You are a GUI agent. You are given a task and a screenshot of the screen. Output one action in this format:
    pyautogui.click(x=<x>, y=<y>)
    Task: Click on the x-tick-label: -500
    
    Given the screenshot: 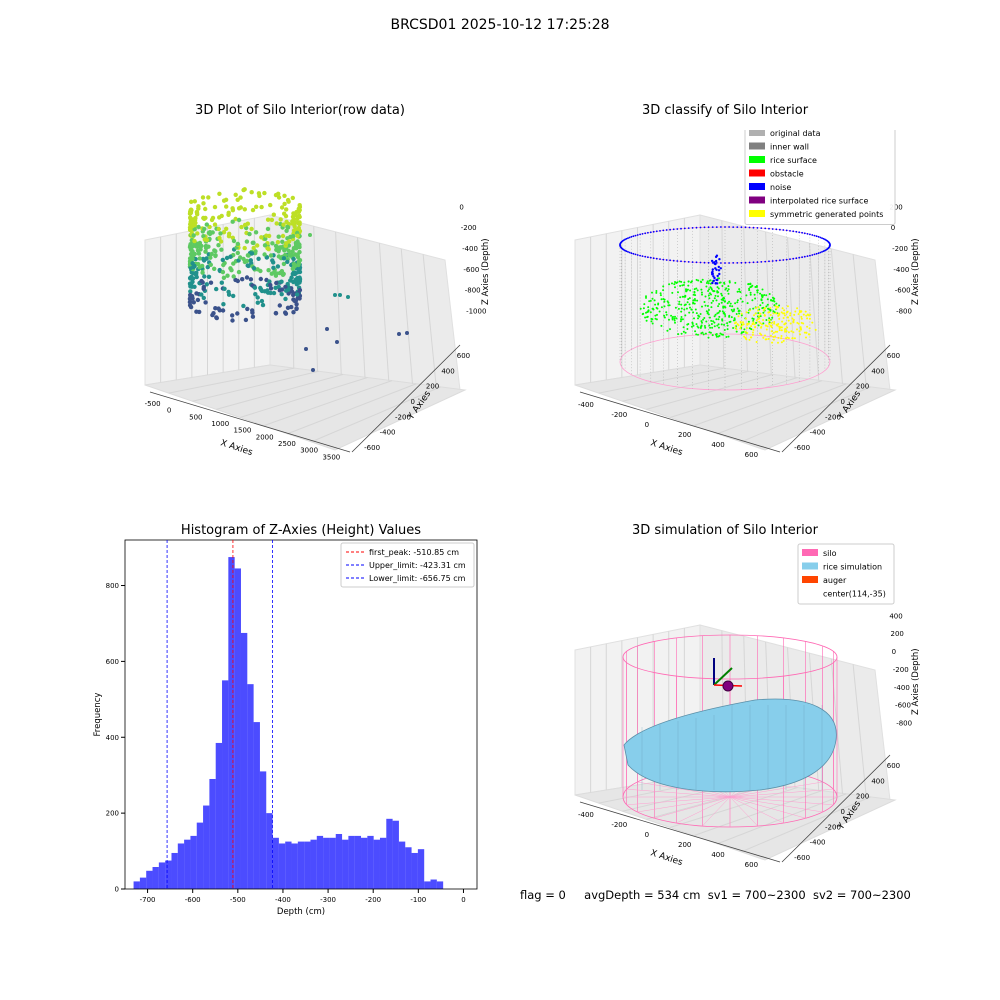 What is the action you would take?
    pyautogui.click(x=238, y=900)
    